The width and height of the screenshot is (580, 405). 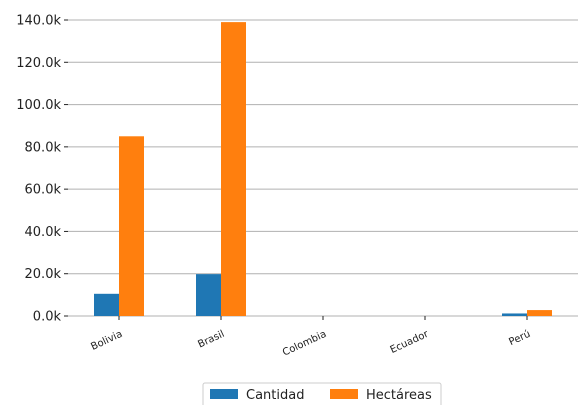 I want to click on legend-label-hectareas: Hectáreas, so click(x=399, y=395).